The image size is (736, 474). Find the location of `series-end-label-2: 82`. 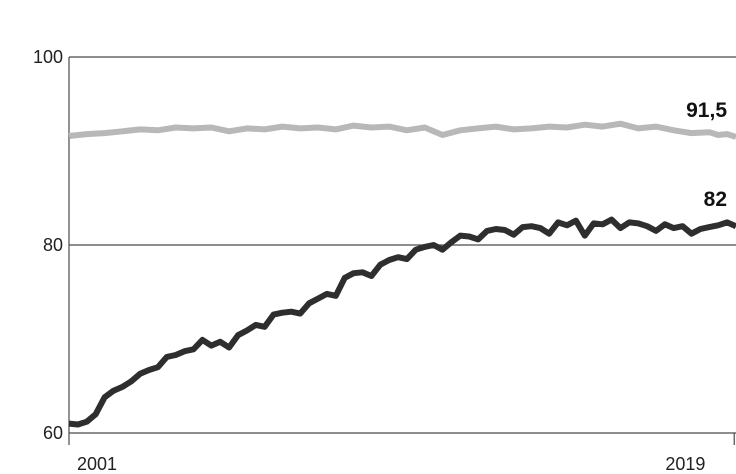

series-end-label-2: 82 is located at coordinates (715, 199).